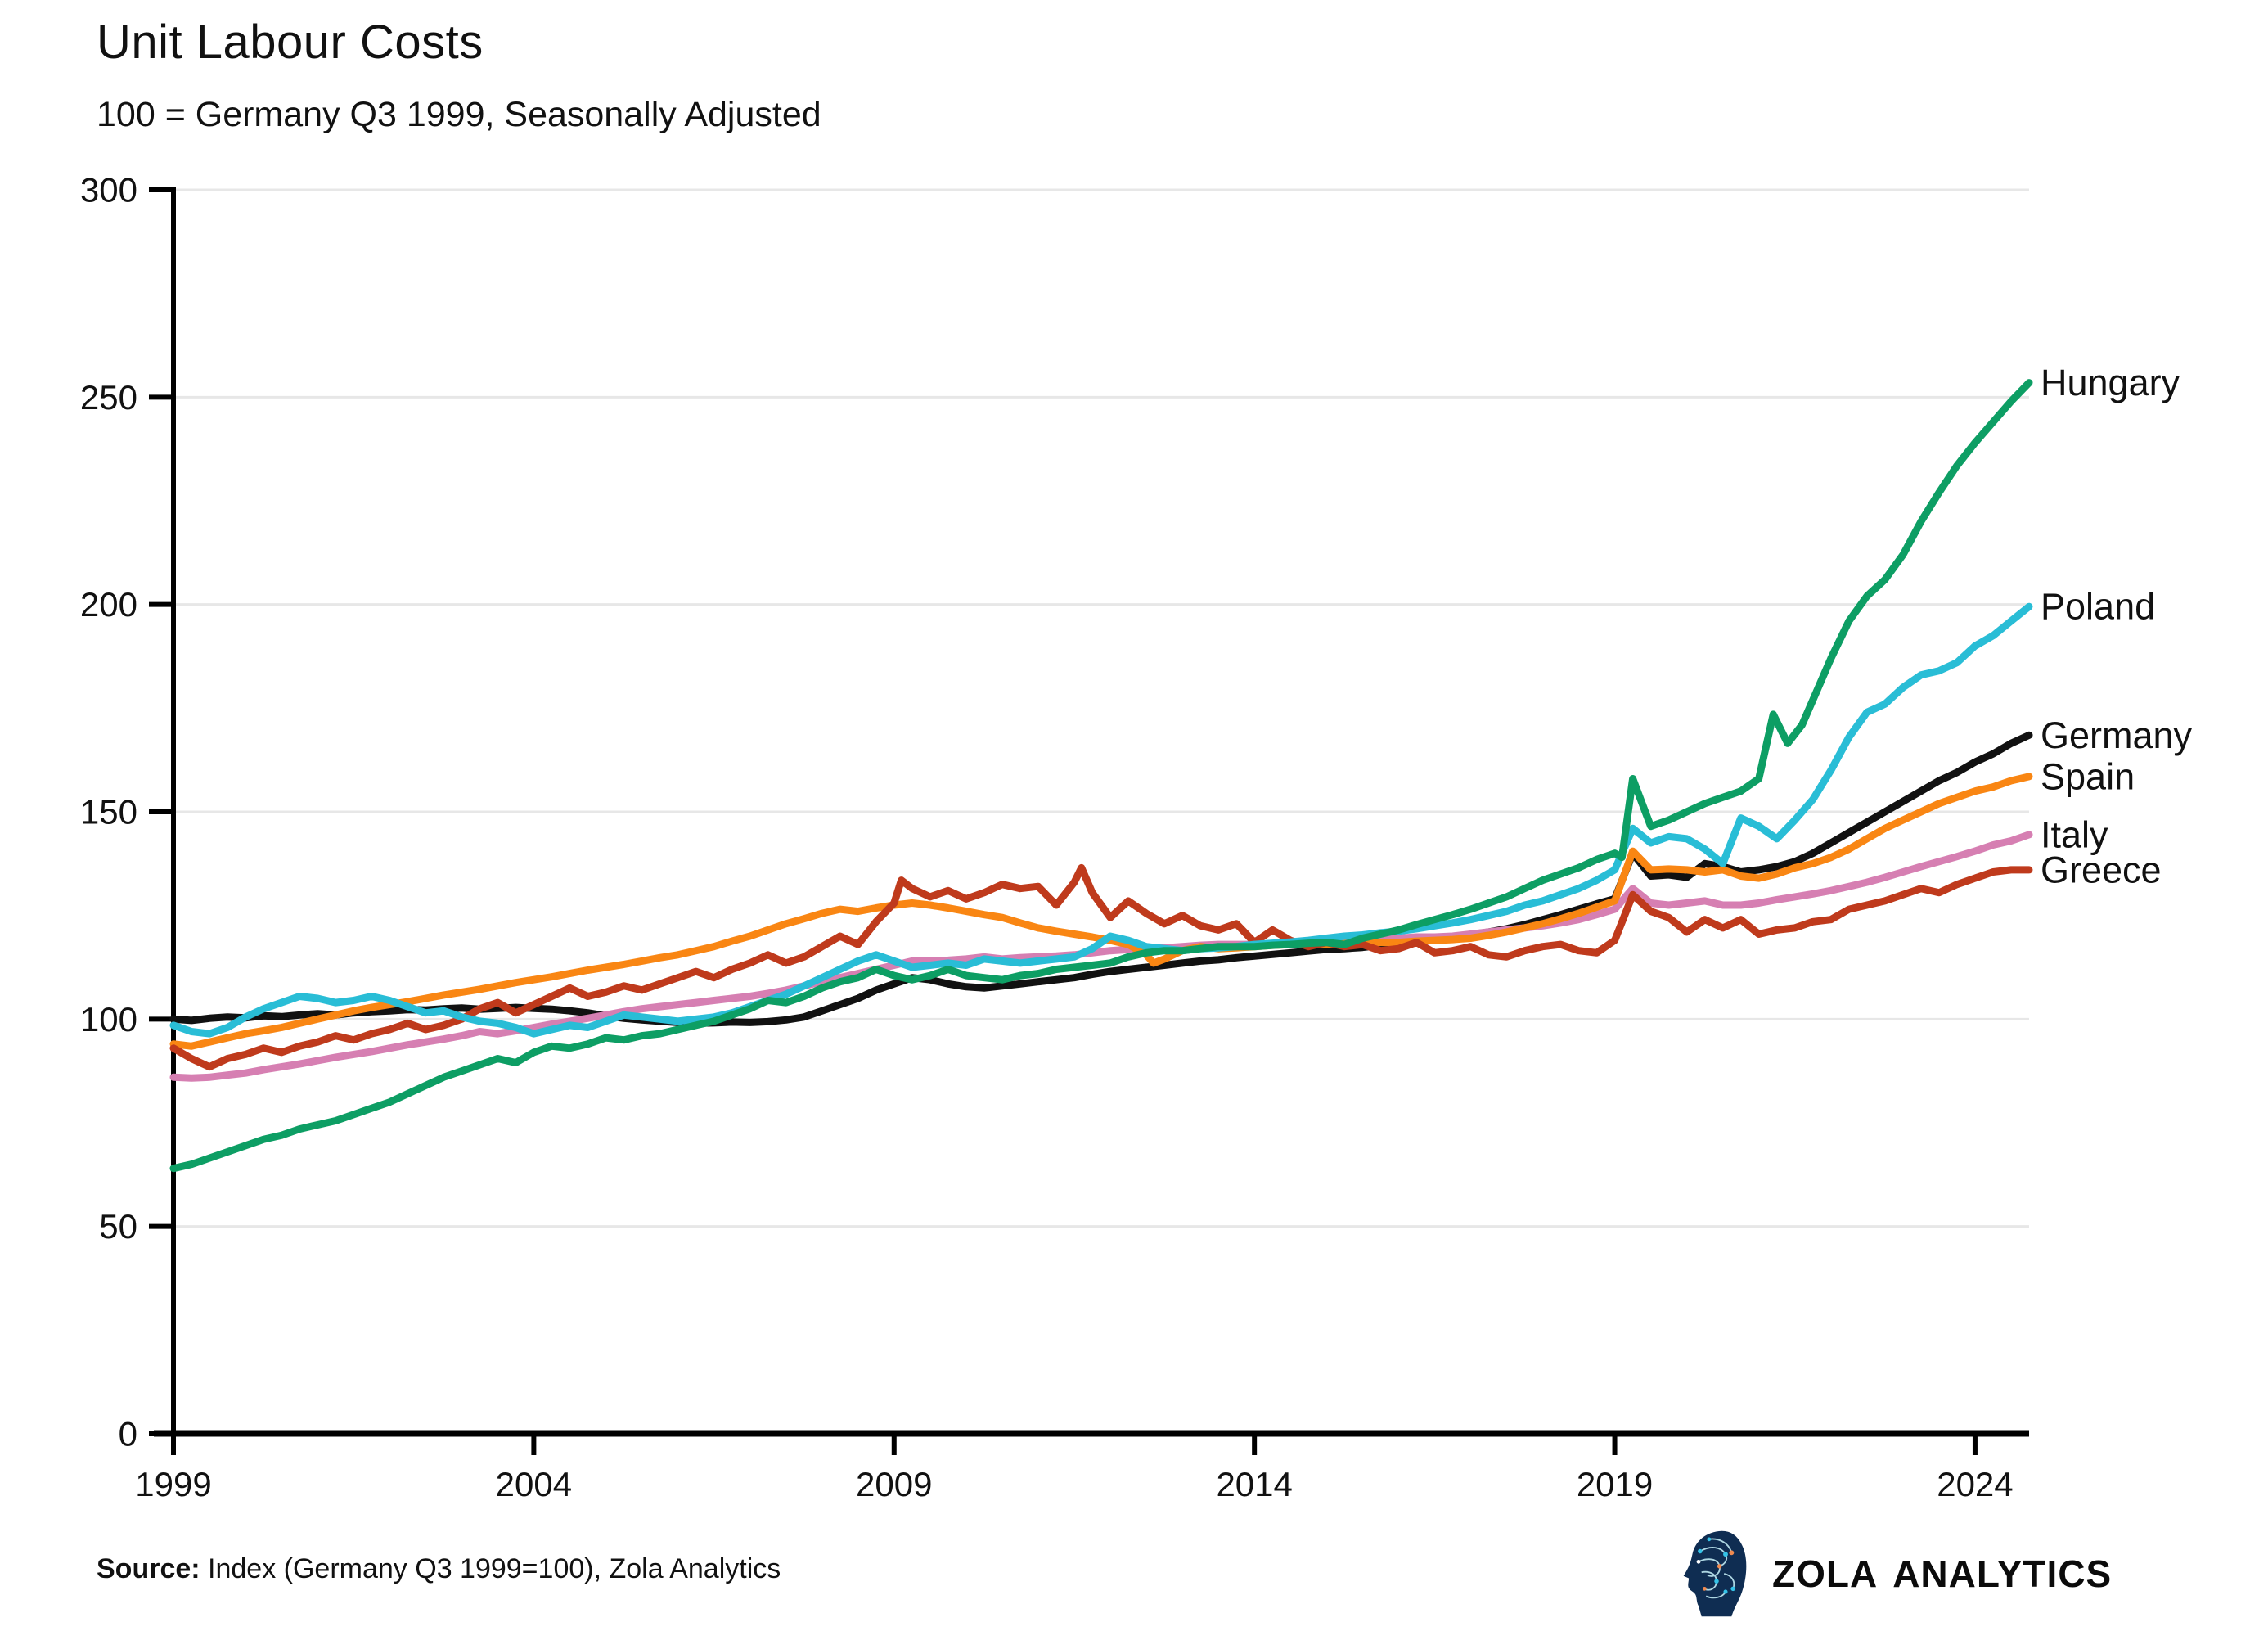 The height and width of the screenshot is (1640, 2268). What do you see at coordinates (1254, 1484) in the screenshot?
I see `x-tick-label-2014: 2014` at bounding box center [1254, 1484].